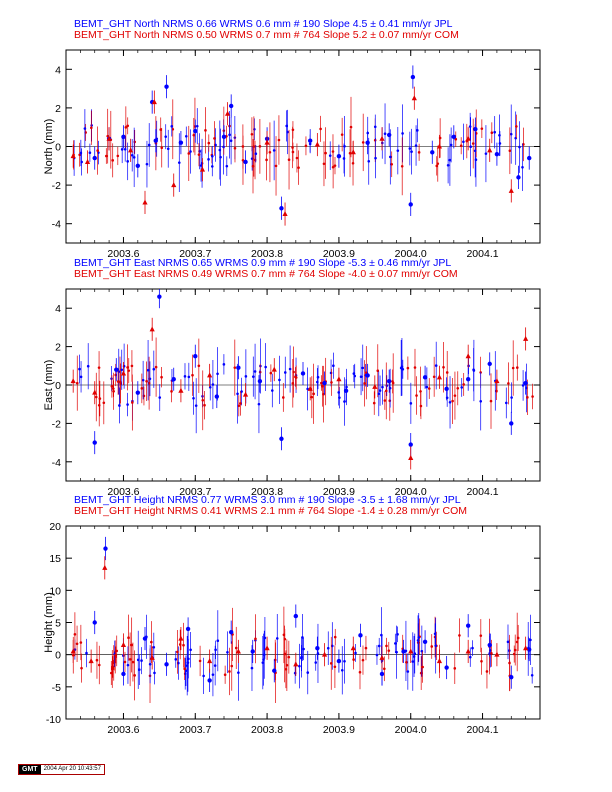 The height and width of the screenshot is (792, 612). What do you see at coordinates (56, 463) in the screenshot?
I see `y-tick-label: -4` at bounding box center [56, 463].